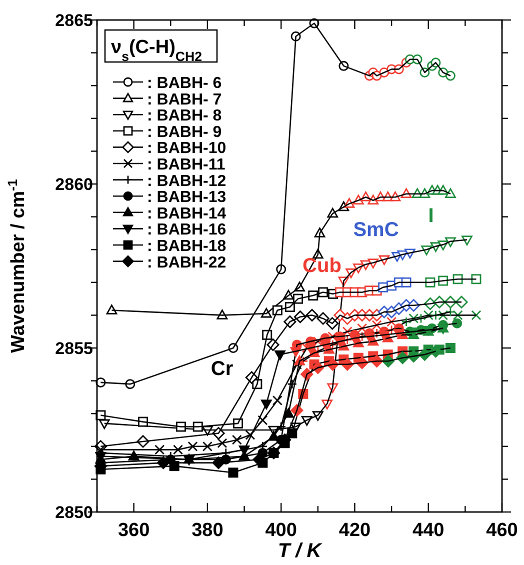 This screenshot has width=524, height=565. What do you see at coordinates (186, 197) in the screenshot?
I see `legend-label: : BABH-13` at bounding box center [186, 197].